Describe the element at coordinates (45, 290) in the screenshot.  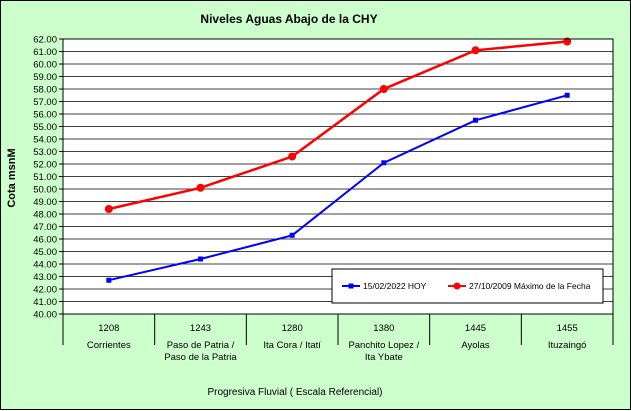
I see `y-tick-label: 42.00` at that location.